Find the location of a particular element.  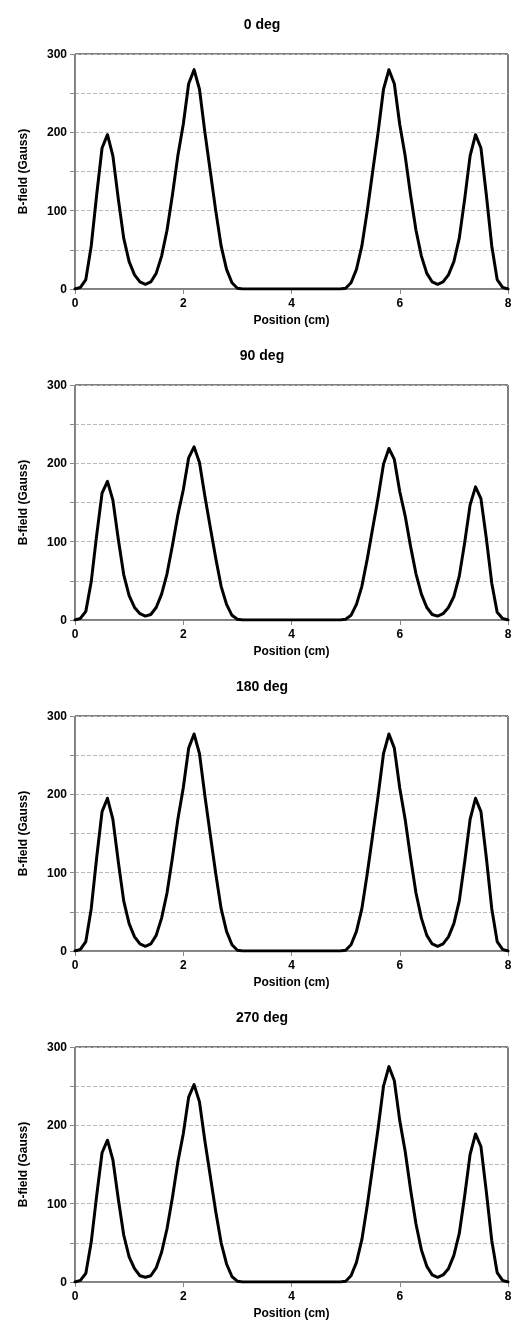

chart-title: 0 deg is located at coordinates (262, 24).